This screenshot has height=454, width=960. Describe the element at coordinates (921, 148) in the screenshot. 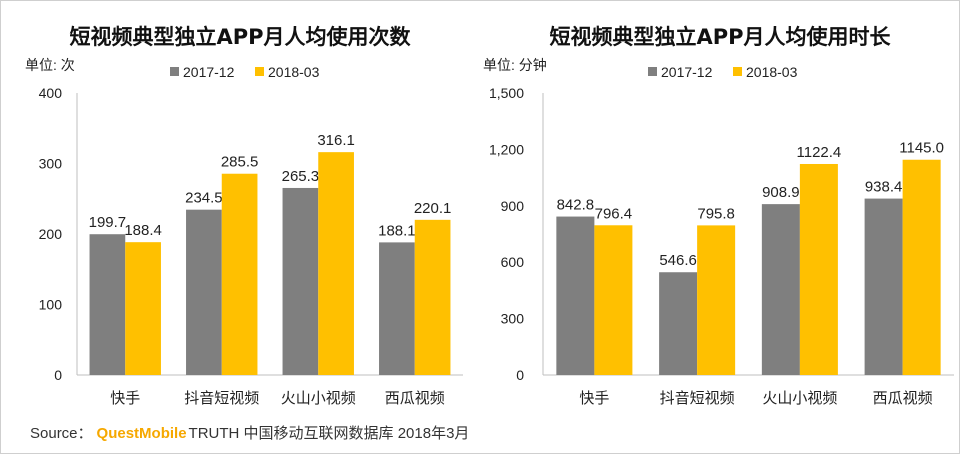

I see `data-label-2018-03-西瓜视频: 1145.0` at that location.